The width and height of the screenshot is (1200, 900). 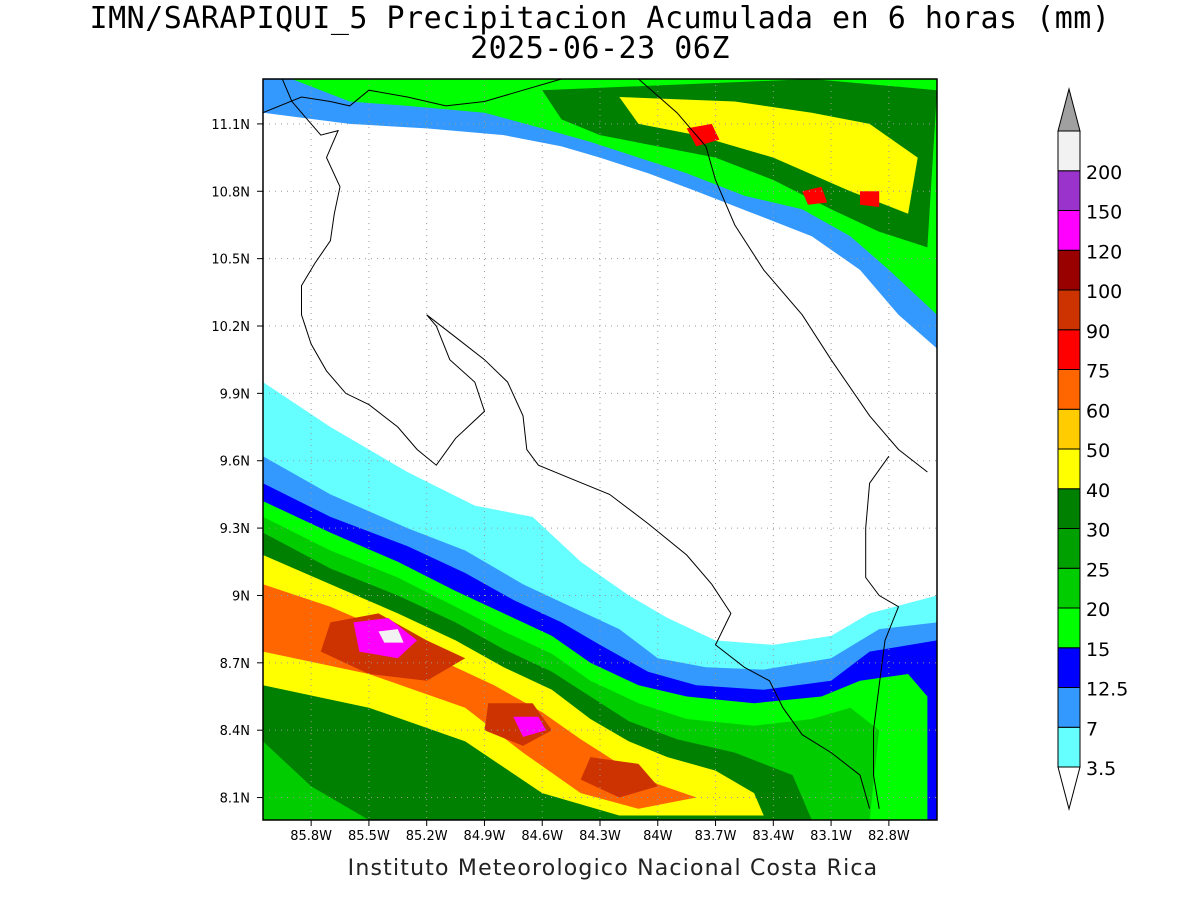 I want to click on lon-label-3: 84.9W, so click(x=485, y=836).